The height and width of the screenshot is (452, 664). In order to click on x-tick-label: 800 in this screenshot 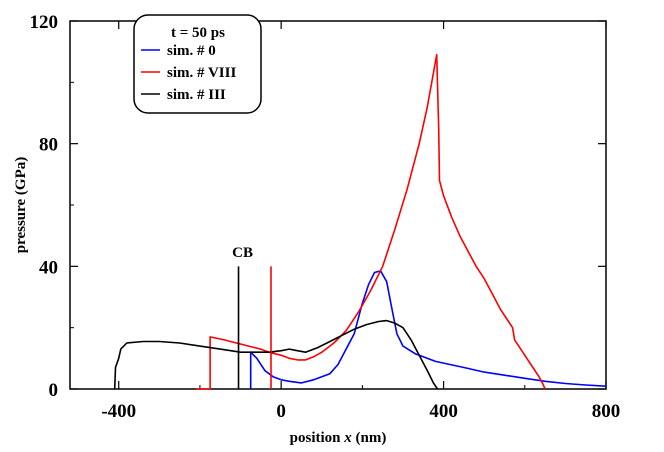, I will do `click(606, 411)`.